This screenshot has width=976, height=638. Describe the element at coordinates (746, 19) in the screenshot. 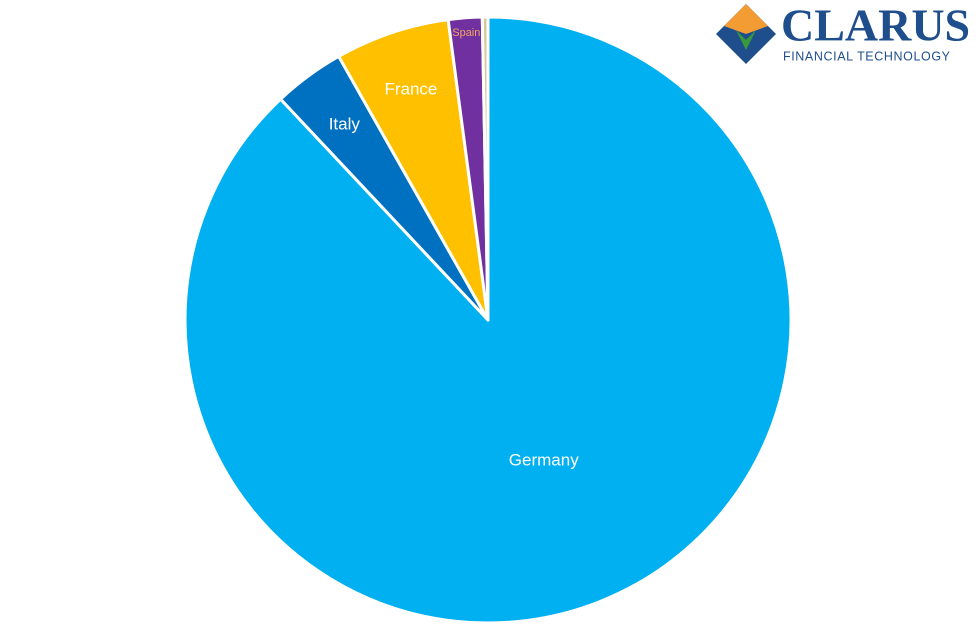

I see `logo-mark-top` at that location.